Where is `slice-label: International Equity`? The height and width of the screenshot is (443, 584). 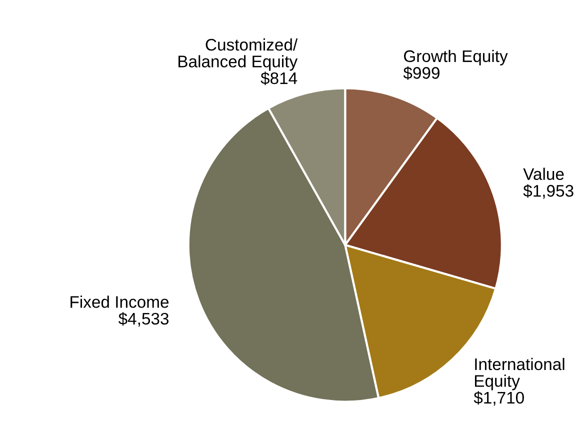
slice-label: International Equity is located at coordinates (519, 374).